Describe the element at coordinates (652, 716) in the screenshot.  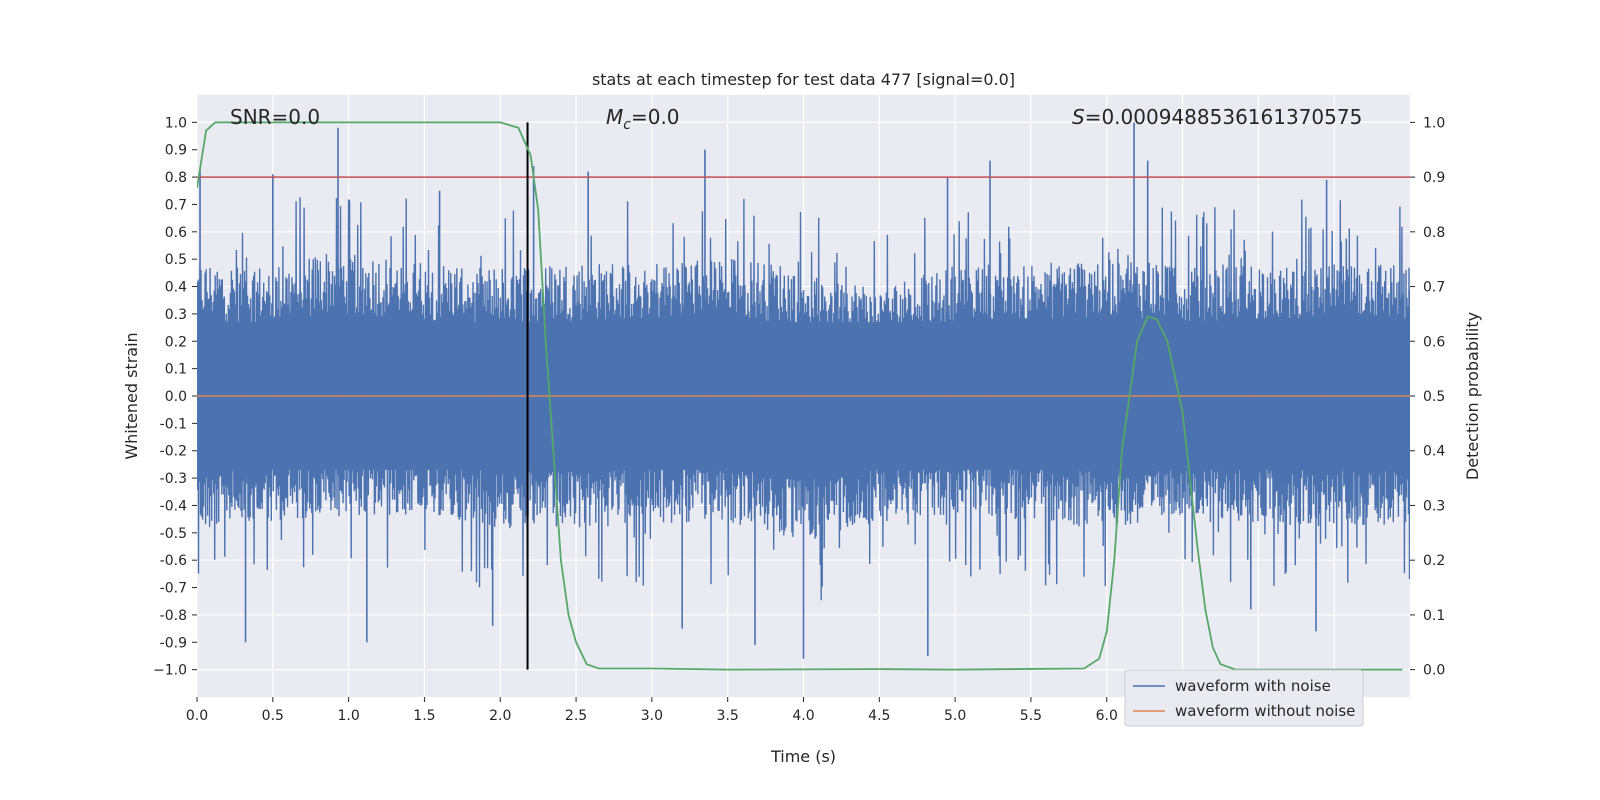
I see `x-tick-label: 3.0` at that location.